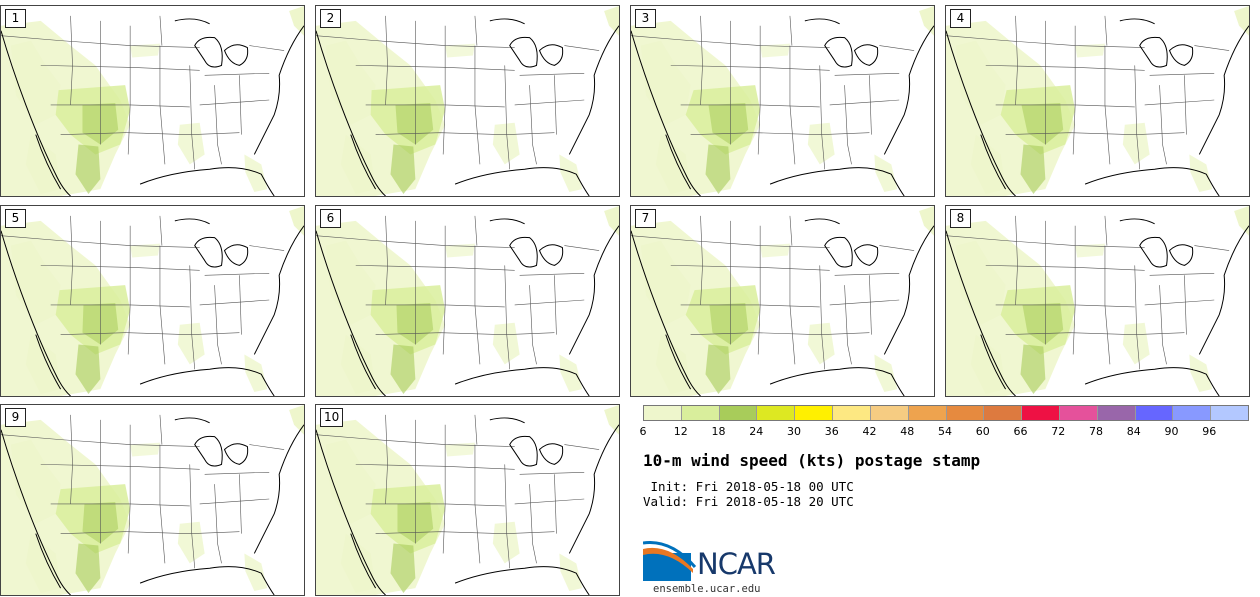  Describe the element at coordinates (707, 589) in the screenshot. I see `website-link: ensemble.ucar.edu` at that location.